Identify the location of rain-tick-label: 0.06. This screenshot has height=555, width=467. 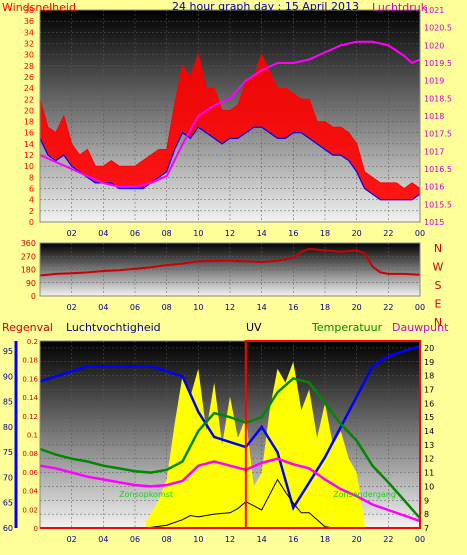
(30, 473).